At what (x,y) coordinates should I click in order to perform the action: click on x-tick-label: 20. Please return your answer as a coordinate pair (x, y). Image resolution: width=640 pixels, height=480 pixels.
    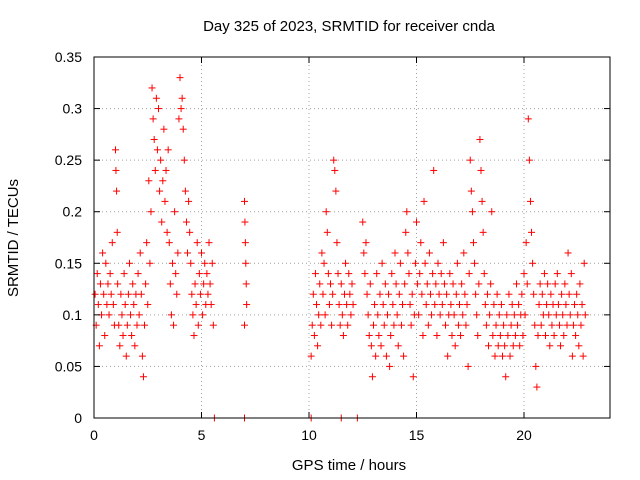
    Looking at the image, I should click on (524, 435).